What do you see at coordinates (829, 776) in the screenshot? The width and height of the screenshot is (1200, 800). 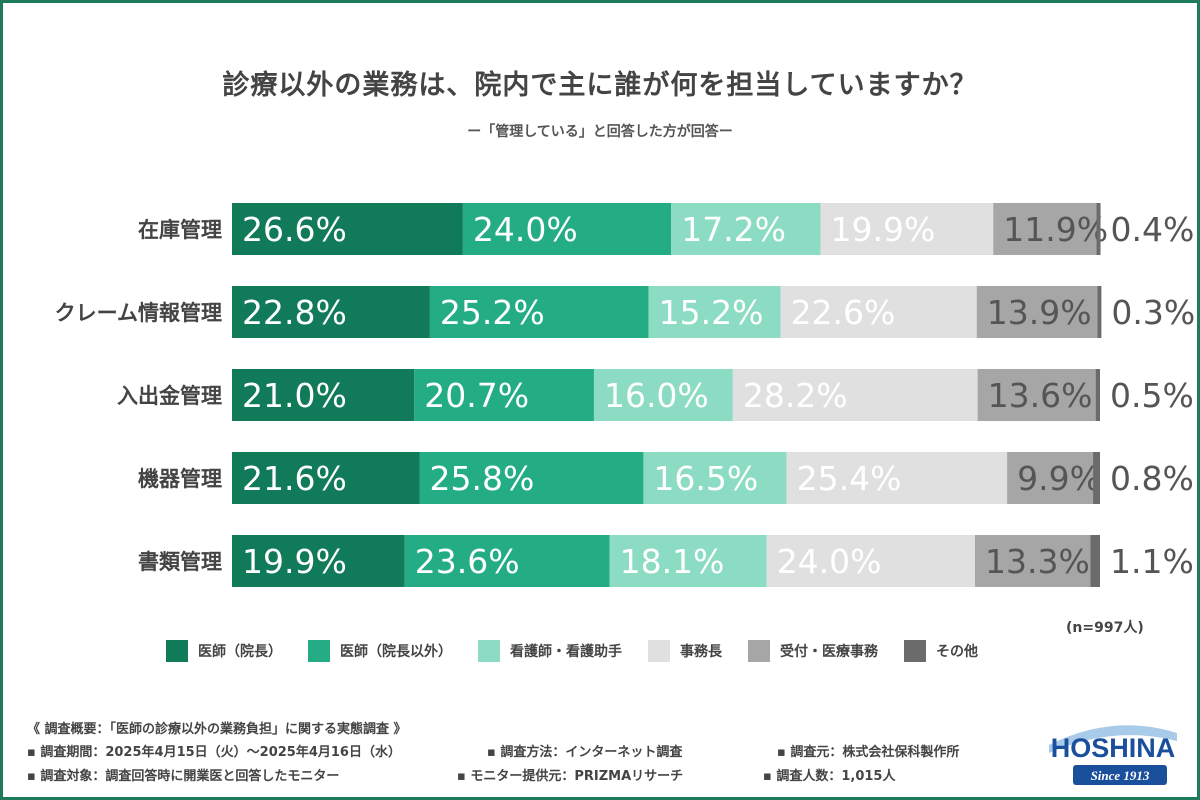 I see `survey-count: ▪ 調査人数：1,015人` at bounding box center [829, 776].